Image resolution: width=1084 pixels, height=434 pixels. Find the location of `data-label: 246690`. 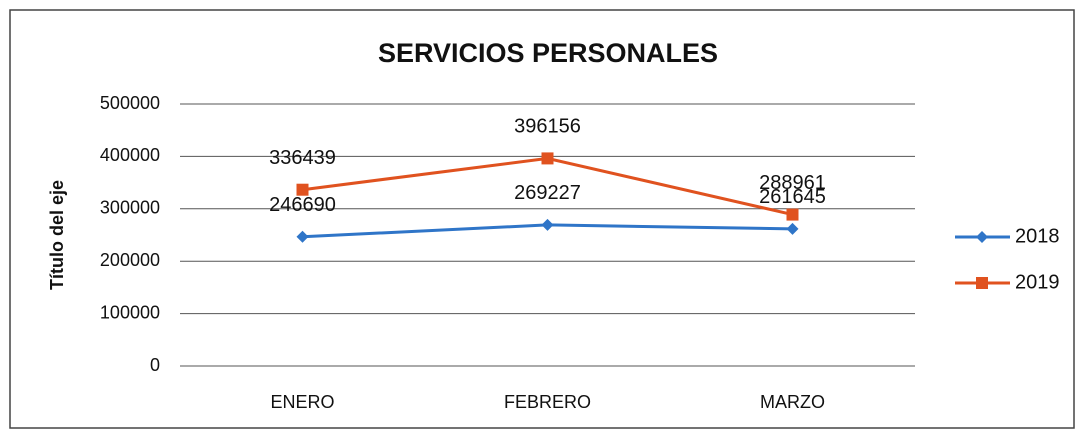

data-label: 246690 is located at coordinates (302, 205).